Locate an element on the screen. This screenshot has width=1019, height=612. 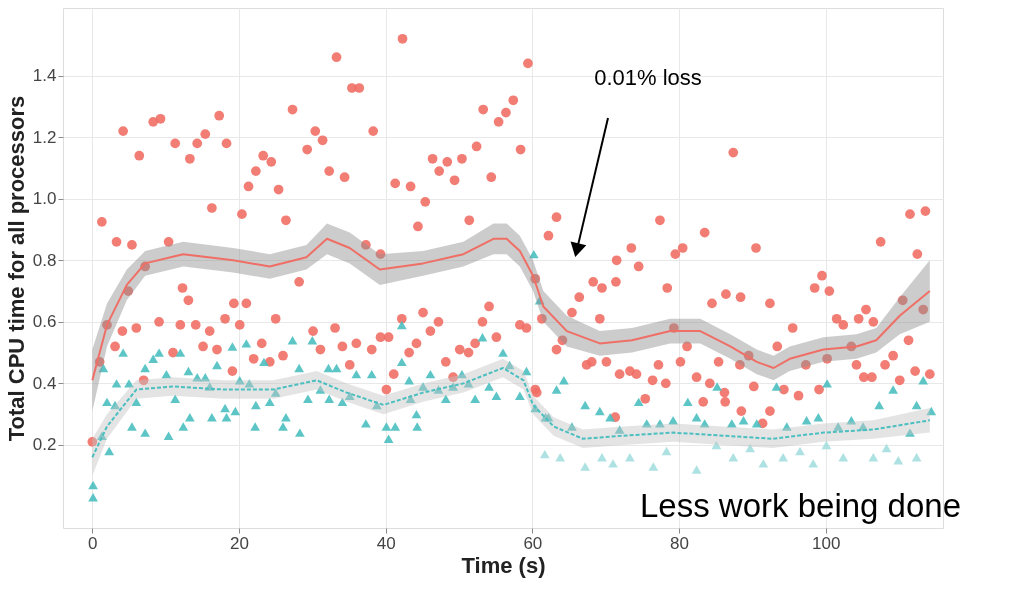
annotation: Less work being done is located at coordinates (800, 505).